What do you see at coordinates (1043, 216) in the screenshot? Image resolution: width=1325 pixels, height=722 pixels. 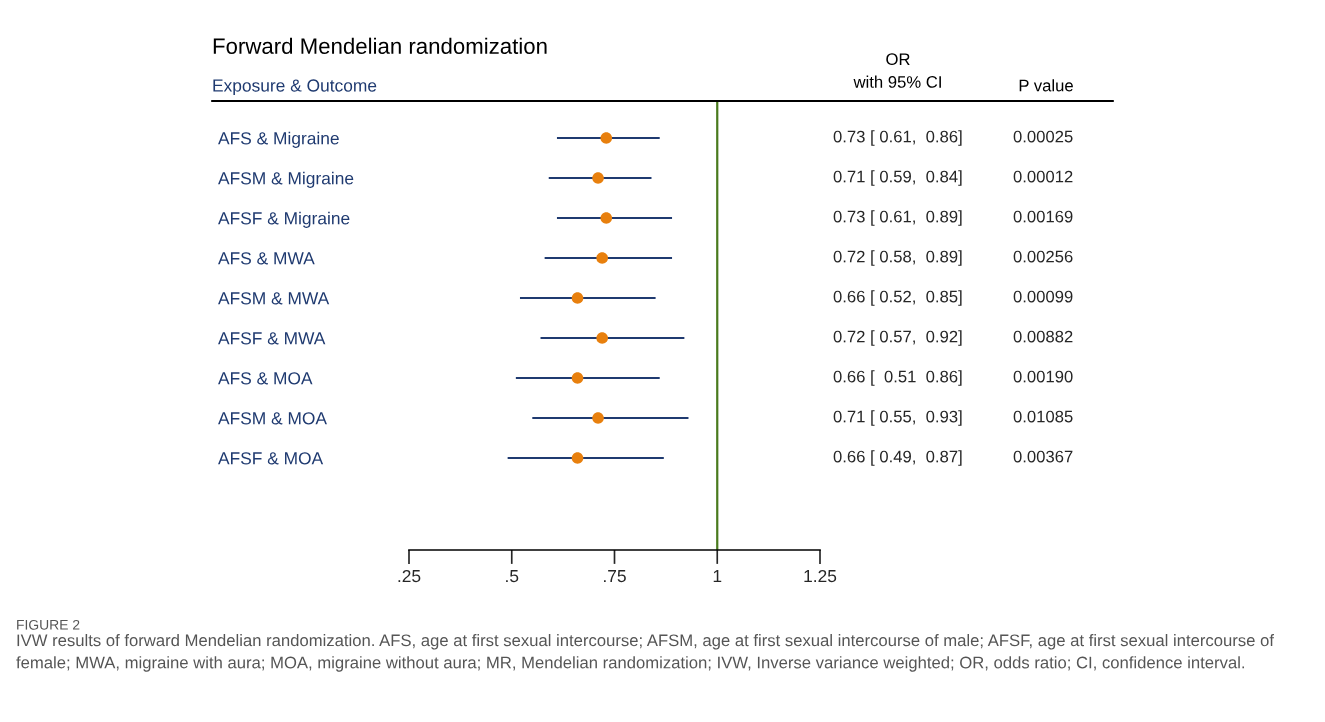 I see `text: 0.00169` at bounding box center [1043, 216].